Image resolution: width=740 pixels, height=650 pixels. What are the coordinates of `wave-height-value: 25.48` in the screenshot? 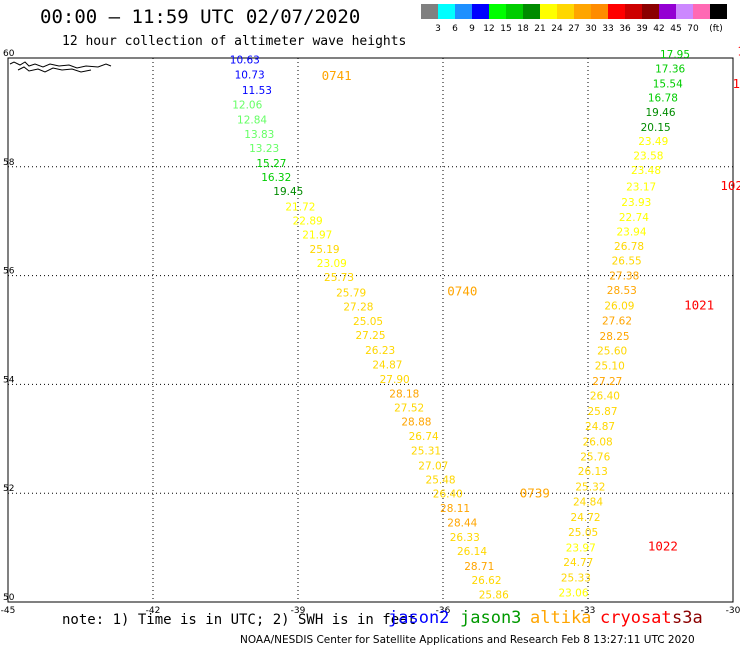 It's located at (441, 480).